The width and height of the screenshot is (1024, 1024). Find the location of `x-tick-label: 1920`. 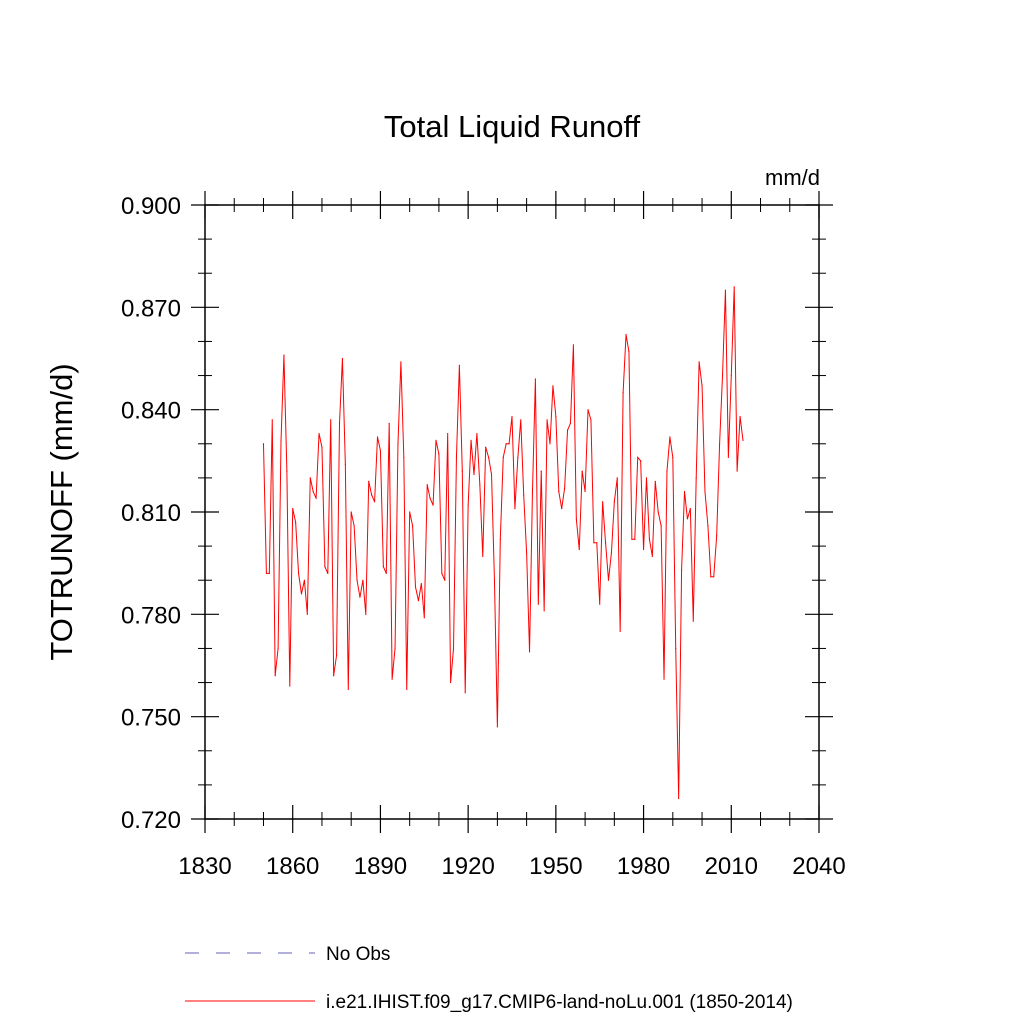

x-tick-label: 1920 is located at coordinates (467, 866).